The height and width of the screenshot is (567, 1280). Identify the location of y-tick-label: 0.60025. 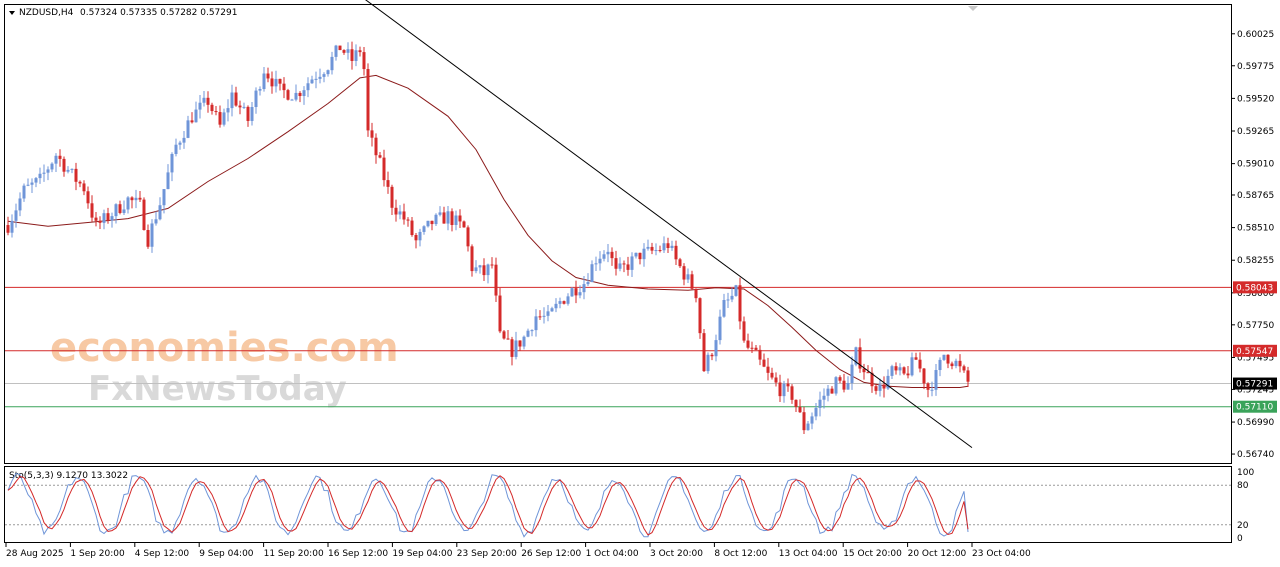
(1255, 35).